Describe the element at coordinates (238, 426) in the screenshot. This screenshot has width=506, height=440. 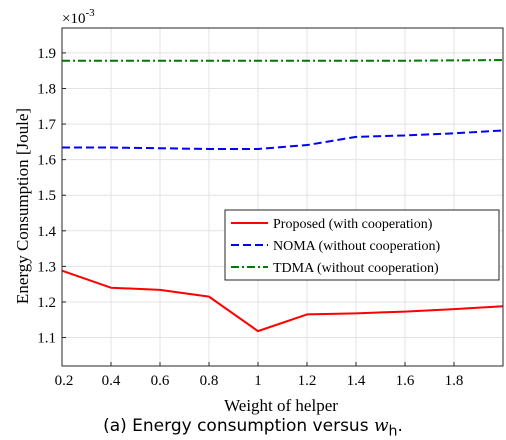
I see `caption-text: (a) Energy consumption versus` at that location.